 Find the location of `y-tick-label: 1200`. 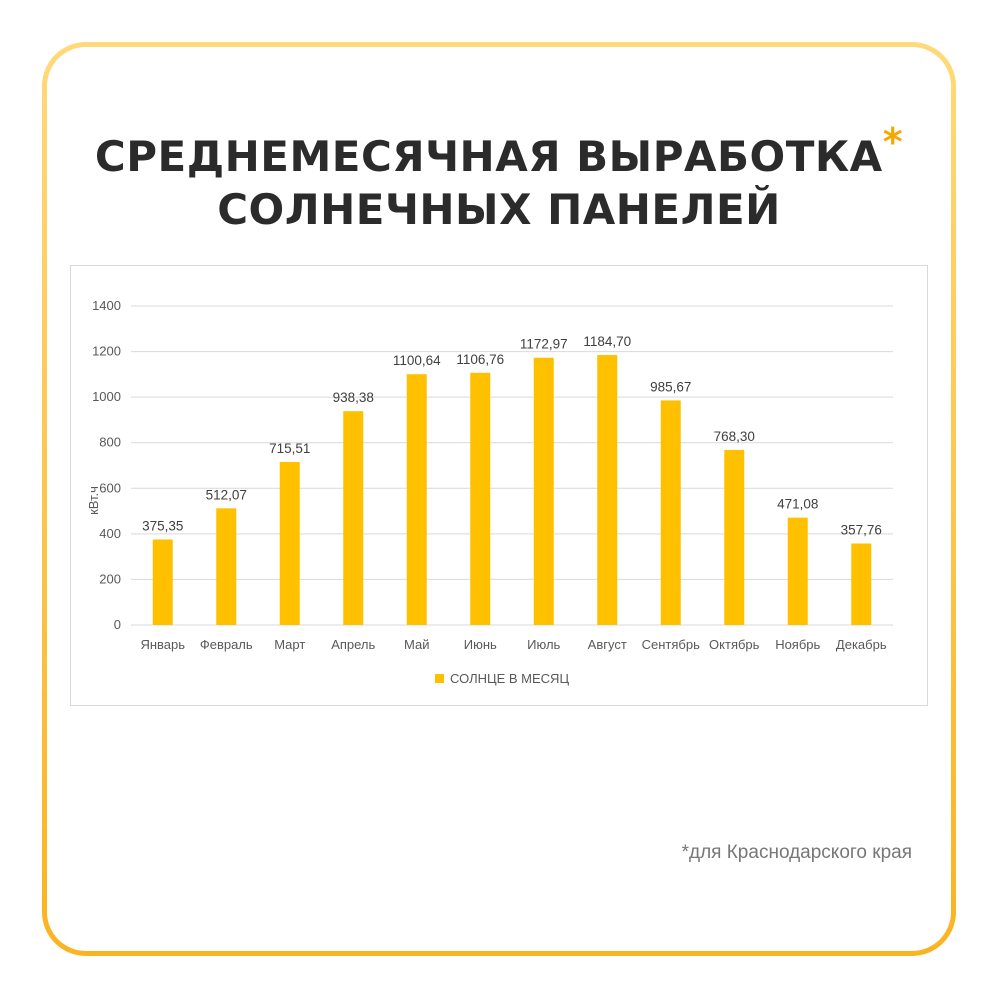

y-tick-label: 1200 is located at coordinates (106, 351).